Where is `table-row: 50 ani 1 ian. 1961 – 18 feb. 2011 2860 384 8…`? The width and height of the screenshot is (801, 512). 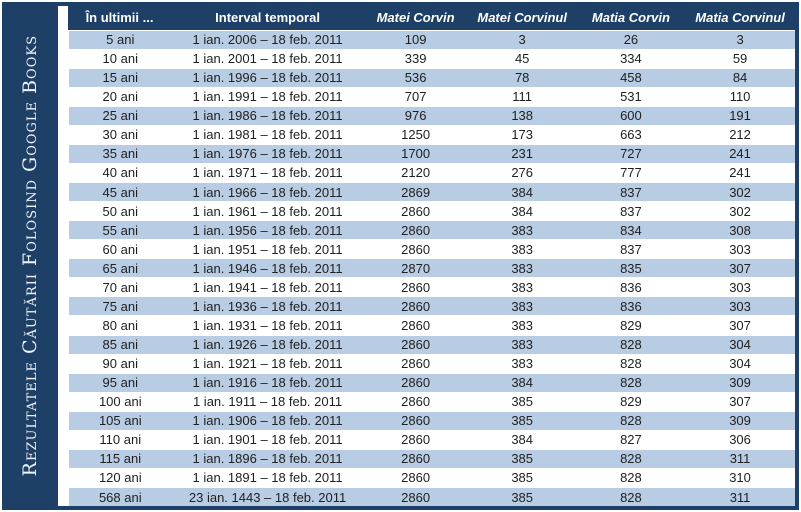
table-row: 50 ani 1 ian. 1961 – 18 feb. 2011 2860 384 8… is located at coordinates (430, 211).